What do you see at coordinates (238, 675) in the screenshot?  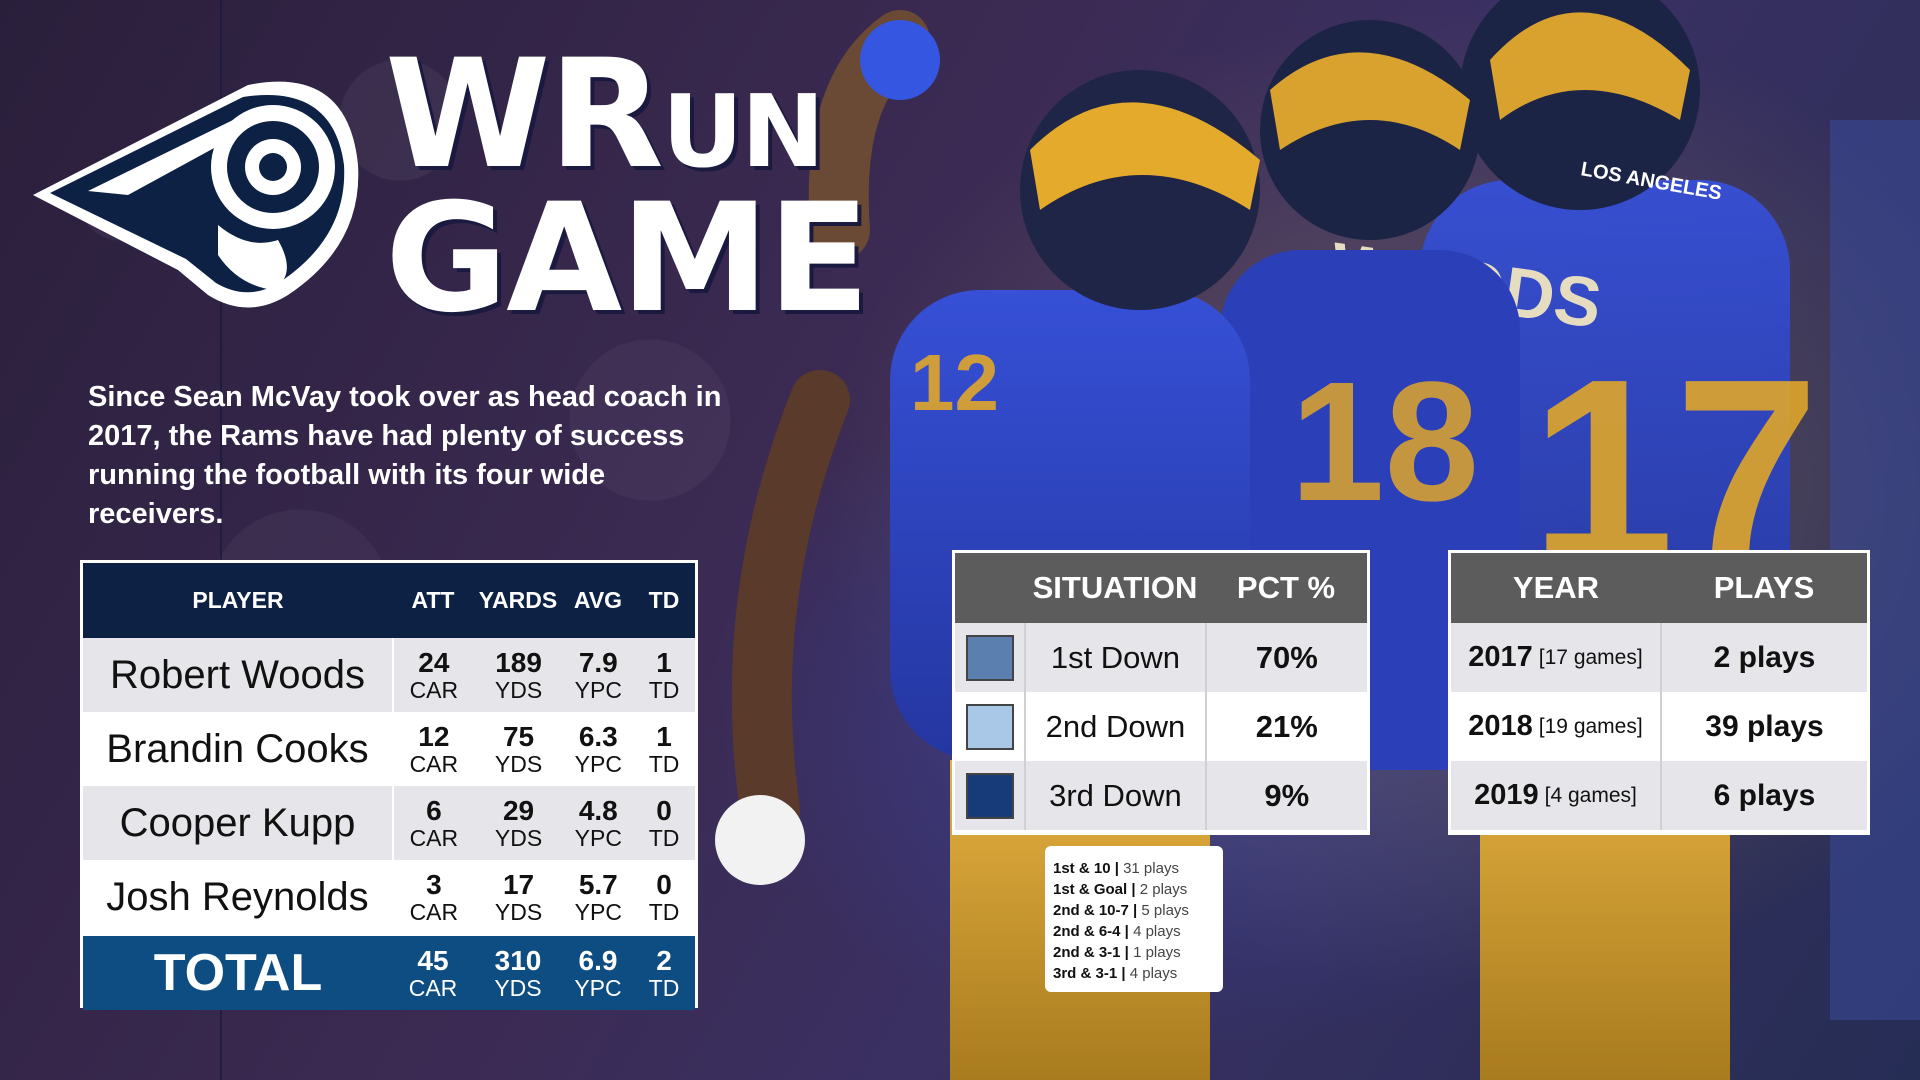 I see `player-name: Robert Woods` at bounding box center [238, 675].